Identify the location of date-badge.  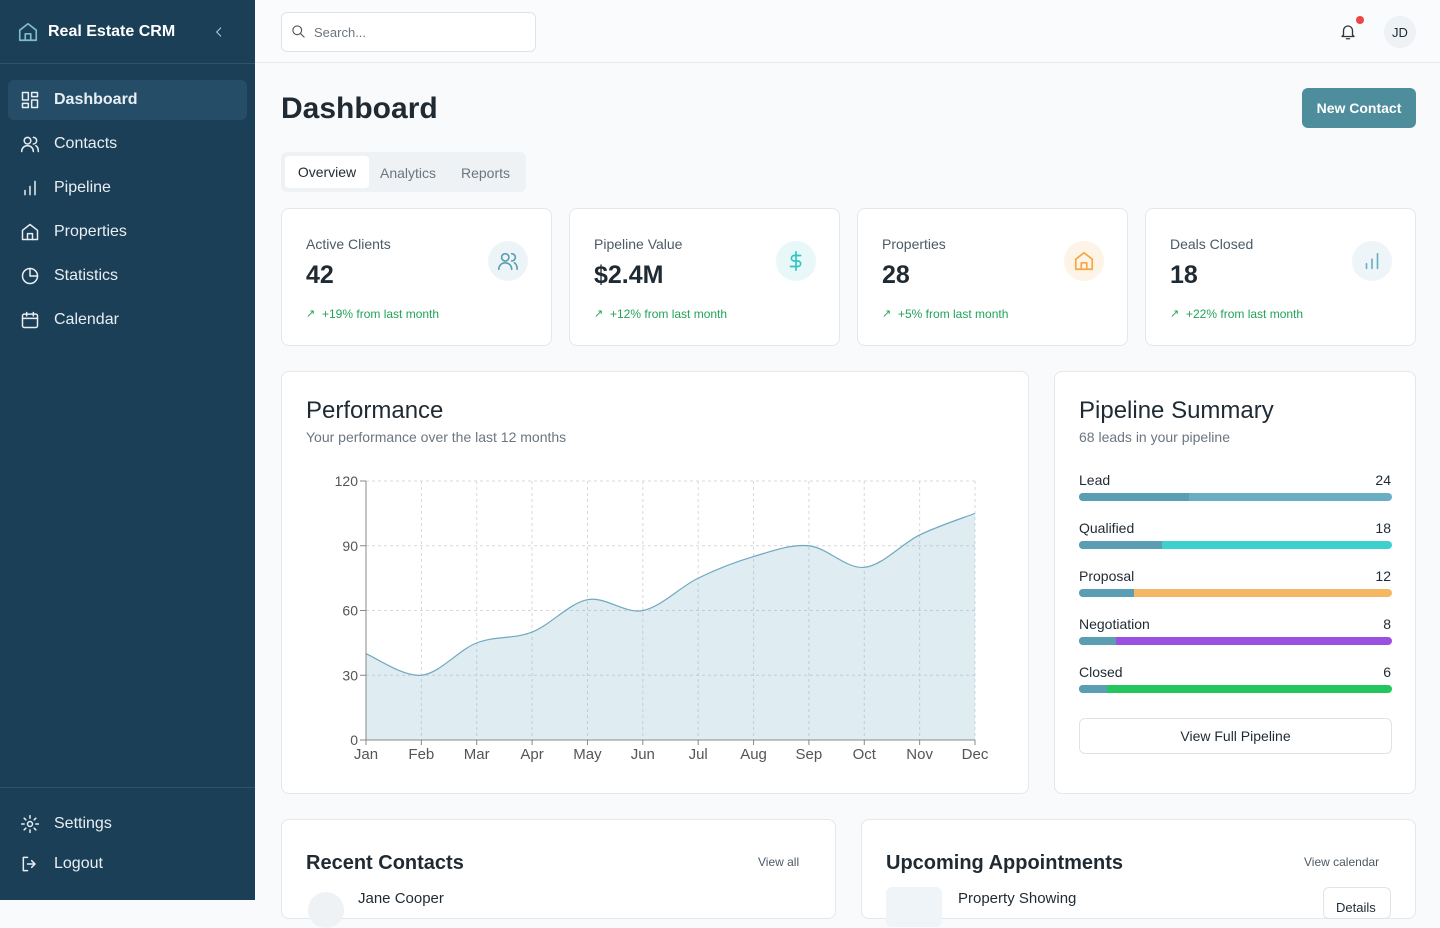
(914, 907).